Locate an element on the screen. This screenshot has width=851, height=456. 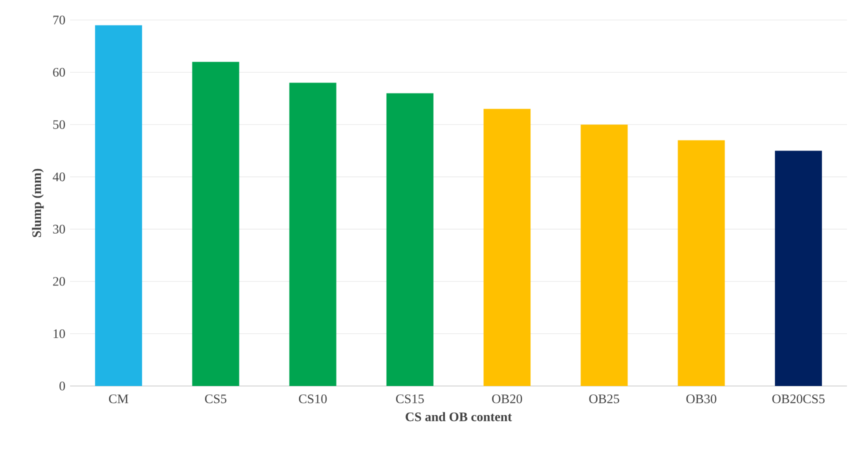
x-axis-title: CS and OB content is located at coordinates (459, 417).